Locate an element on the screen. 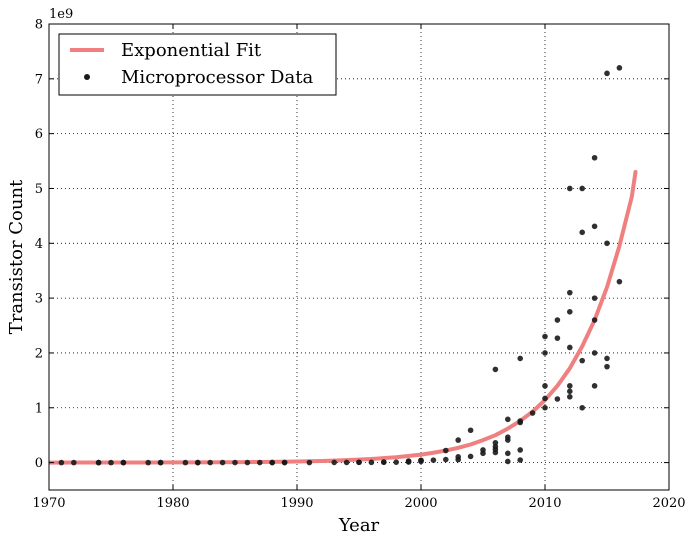 This screenshot has height=544, width=697. y-tick-label: 4 is located at coordinates (39, 244).